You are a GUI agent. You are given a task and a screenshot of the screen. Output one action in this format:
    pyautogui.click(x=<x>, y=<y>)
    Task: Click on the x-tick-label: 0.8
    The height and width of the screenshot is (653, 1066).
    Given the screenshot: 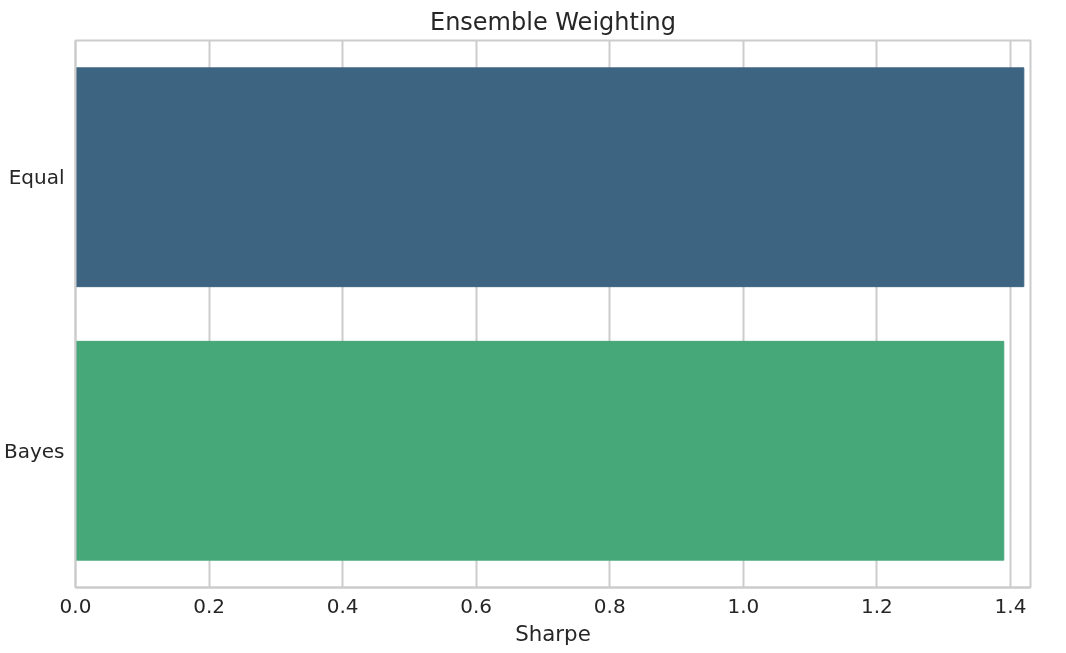 What is the action you would take?
    pyautogui.click(x=609, y=605)
    